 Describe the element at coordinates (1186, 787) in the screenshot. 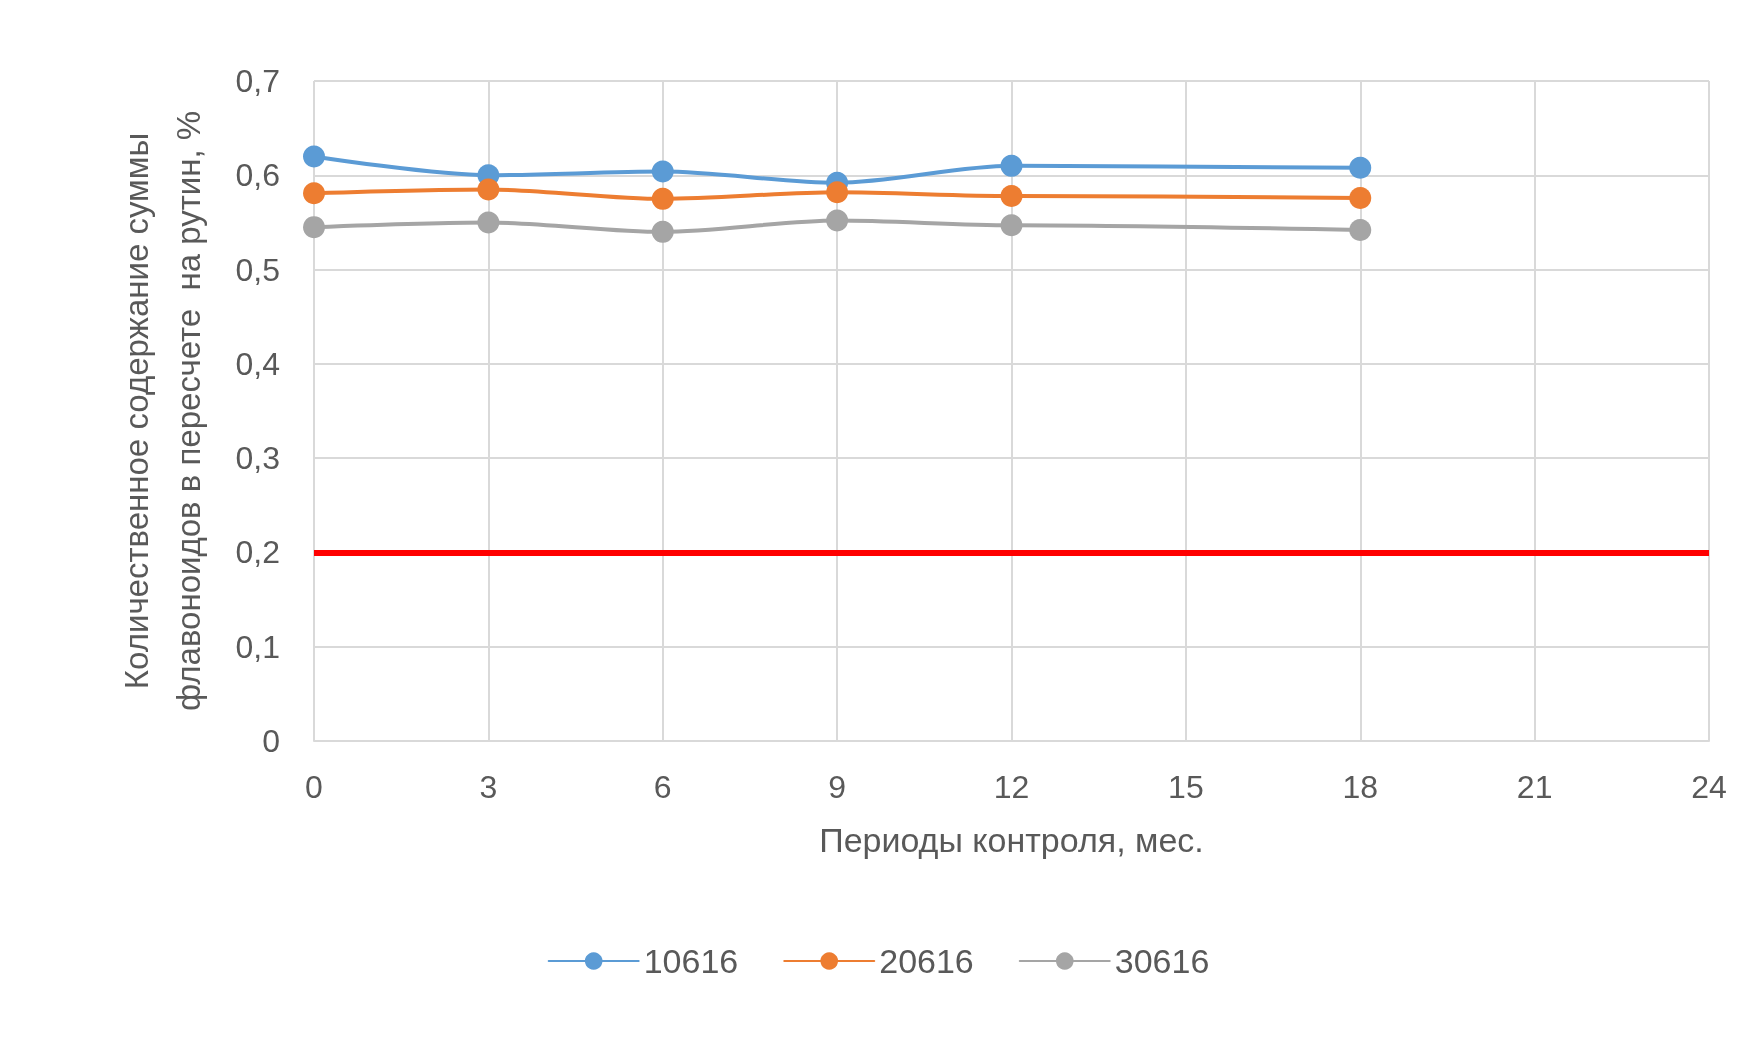

I see `x-tick-label: 15` at that location.